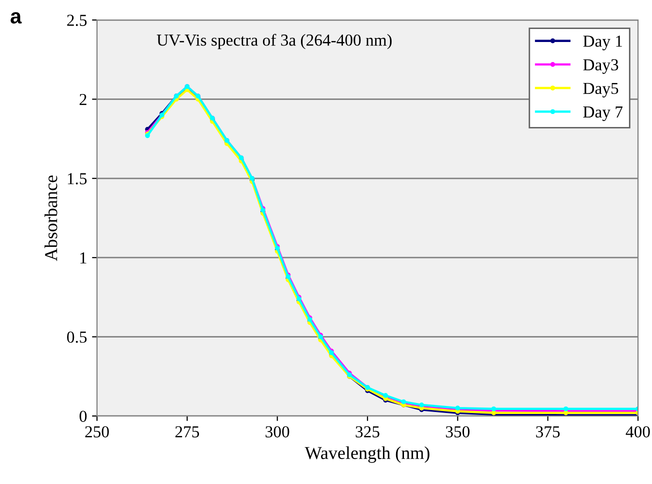  What do you see at coordinates (603, 114) in the screenshot?
I see `legend-label: Day 7` at bounding box center [603, 114].